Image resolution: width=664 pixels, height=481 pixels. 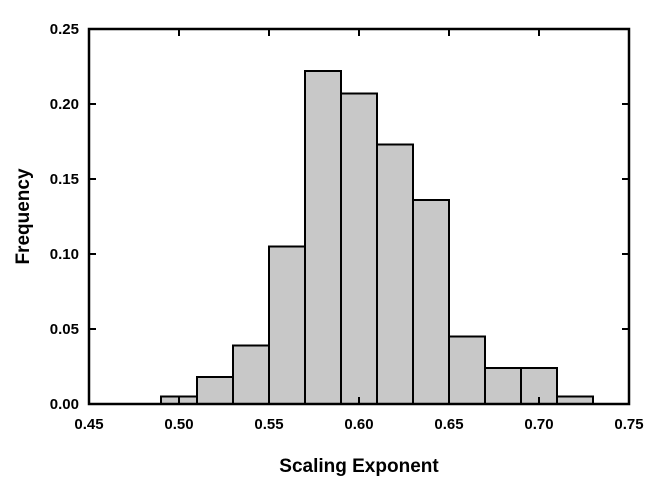 I want to click on x-tick-label: 0.75, so click(x=628, y=424).